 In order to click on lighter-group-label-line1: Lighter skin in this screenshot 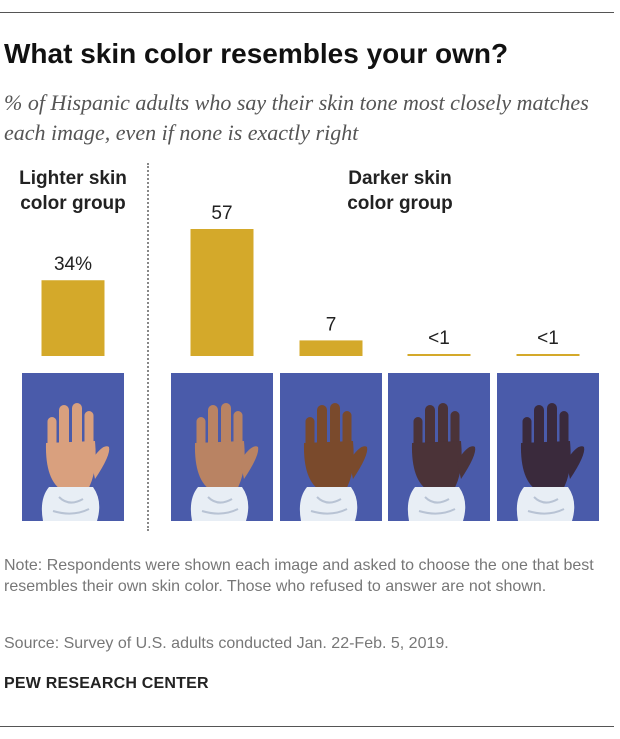, I will do `click(73, 178)`.